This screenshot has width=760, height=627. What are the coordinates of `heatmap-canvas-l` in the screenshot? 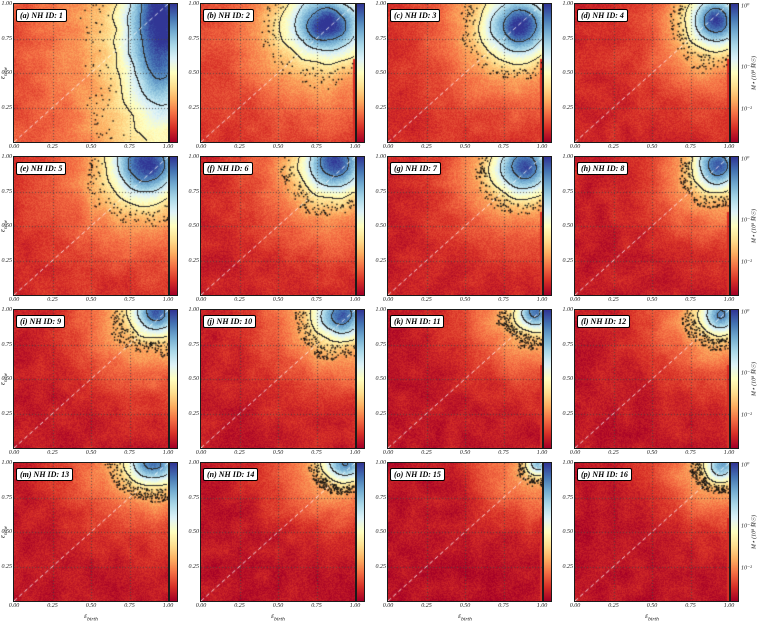 It's located at (652, 379).